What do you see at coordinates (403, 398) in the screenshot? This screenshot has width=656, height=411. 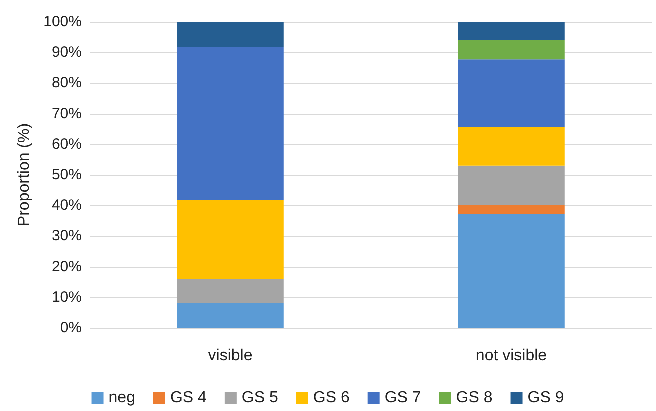 I see `legend-label: GS 7` at bounding box center [403, 398].